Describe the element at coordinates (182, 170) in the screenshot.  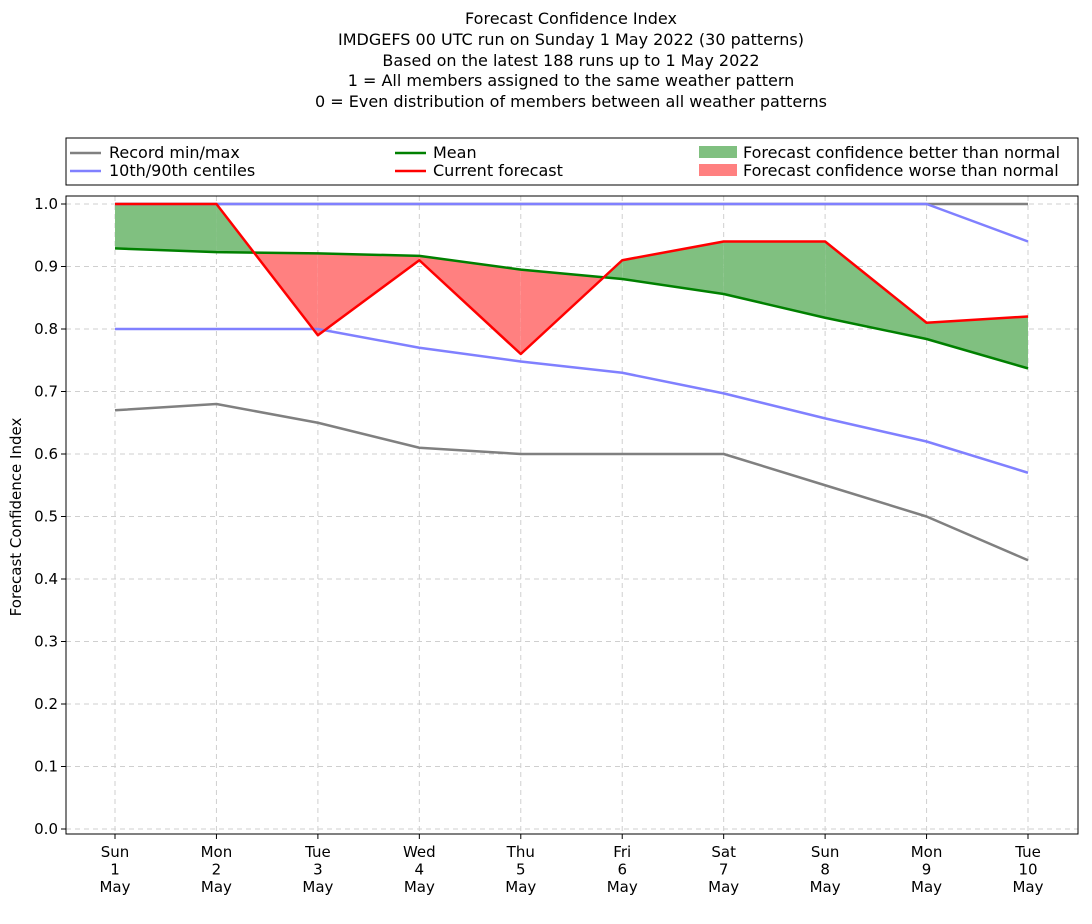
I see `legend-label-centiles: 10th/90th centiles` at that location.